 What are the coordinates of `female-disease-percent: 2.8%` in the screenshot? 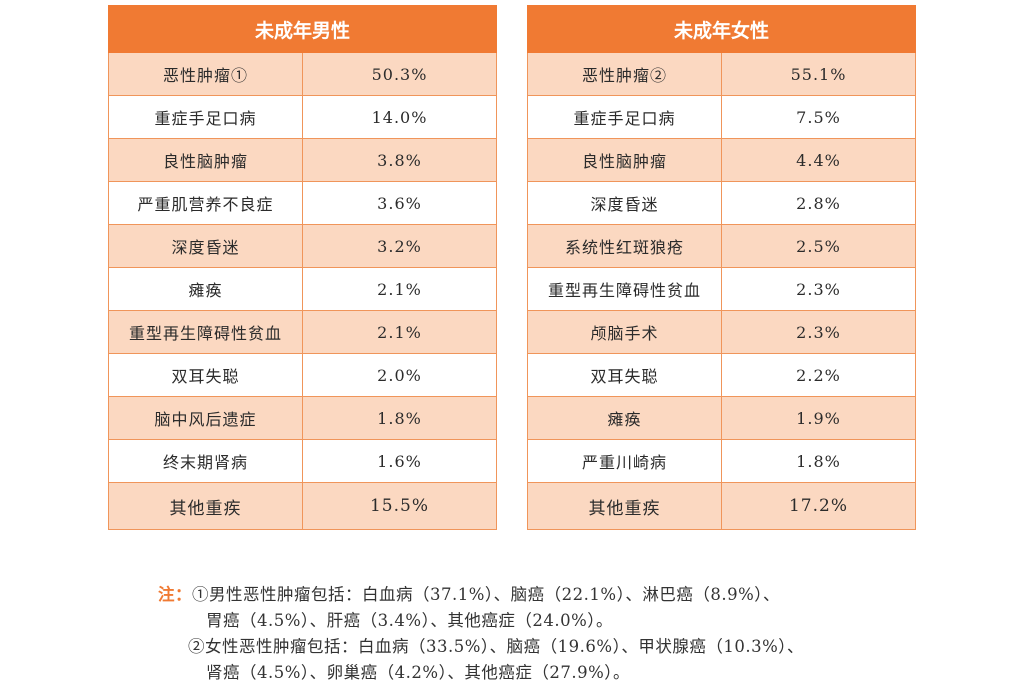 It's located at (818, 203).